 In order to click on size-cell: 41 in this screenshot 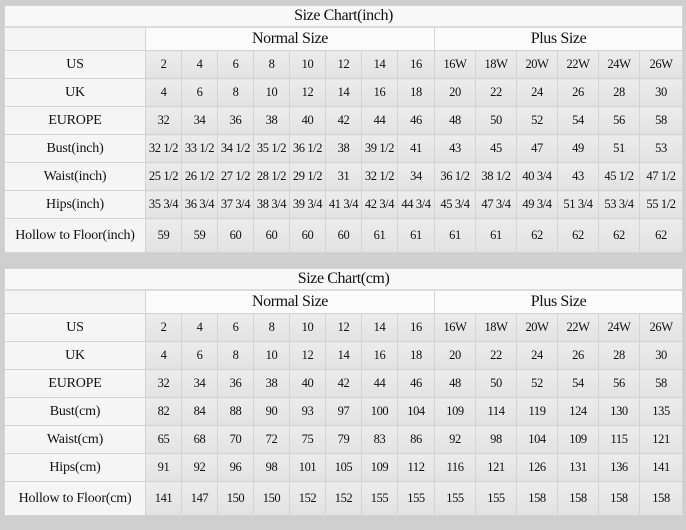, I will do `click(416, 148)`.